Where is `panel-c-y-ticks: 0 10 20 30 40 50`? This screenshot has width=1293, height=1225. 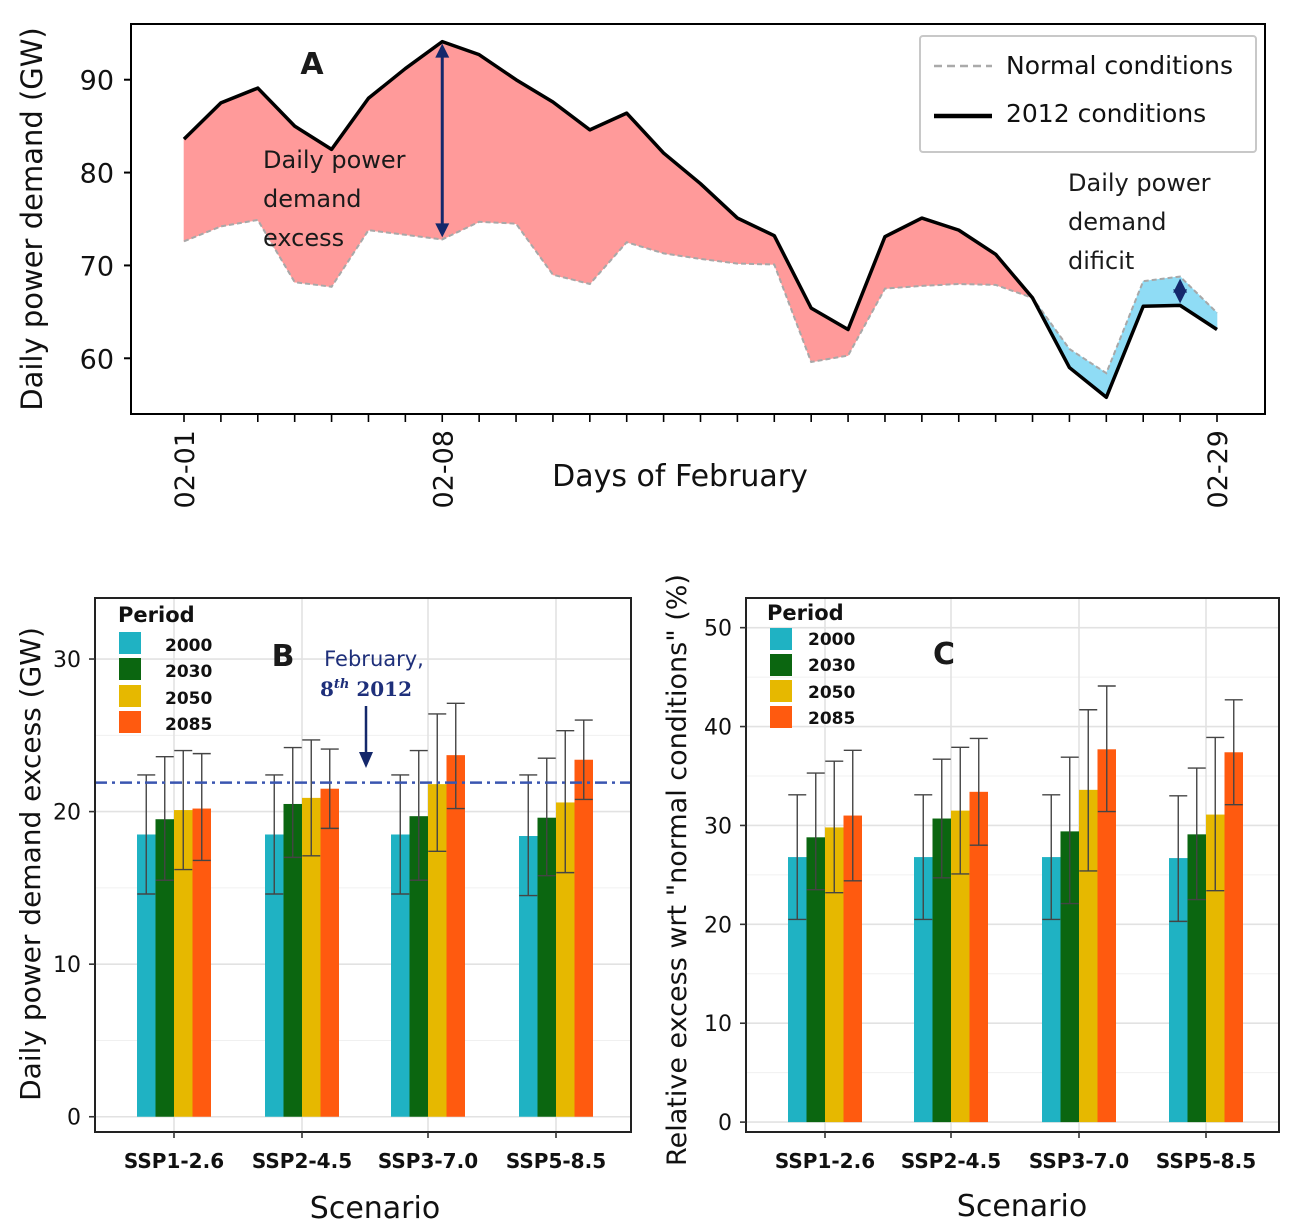
panel-c-y-ticks: 0 10 20 30 40 50 is located at coordinates (725, 876).